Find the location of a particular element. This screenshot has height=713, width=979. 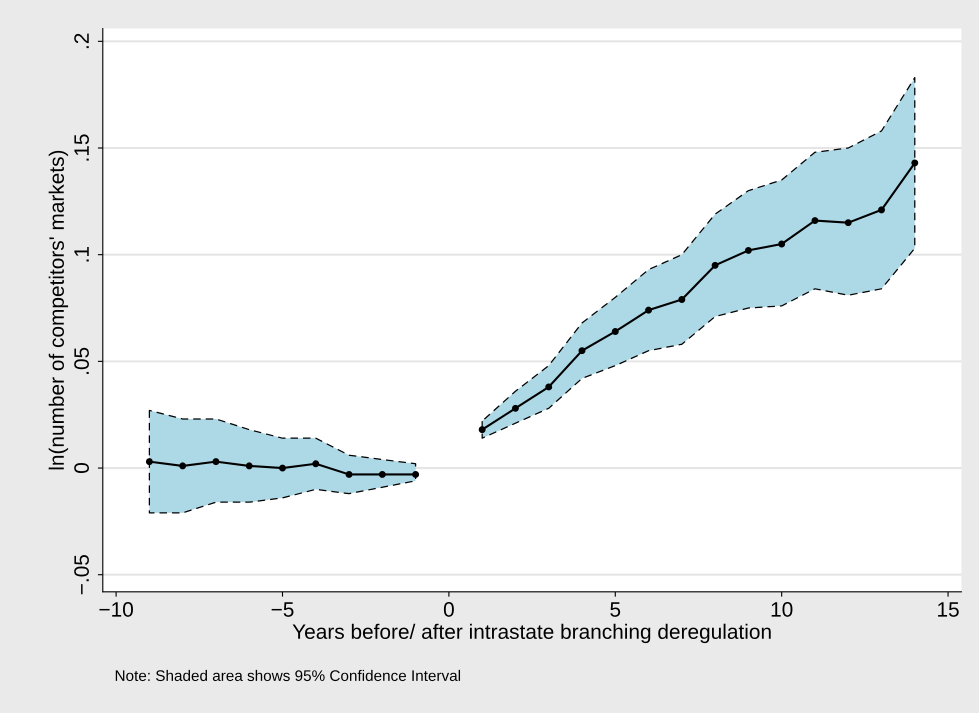

y-tick-label: .1 is located at coordinates (81, 254).